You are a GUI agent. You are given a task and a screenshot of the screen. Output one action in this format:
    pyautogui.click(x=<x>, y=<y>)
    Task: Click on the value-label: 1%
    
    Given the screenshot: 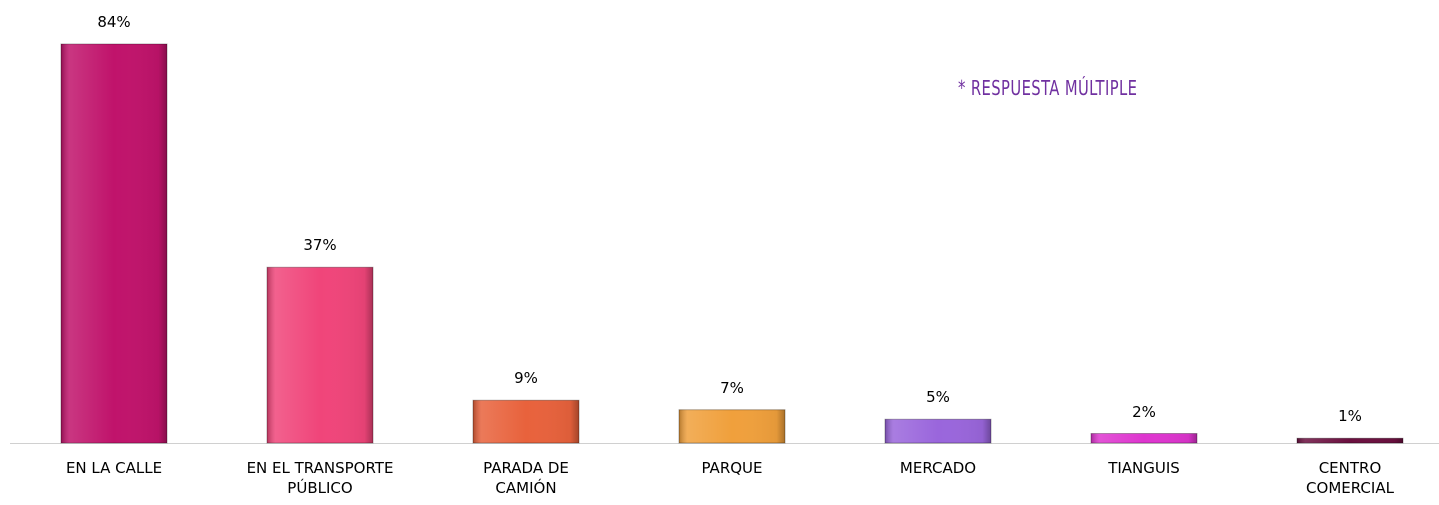 What is the action you would take?
    pyautogui.click(x=1350, y=416)
    